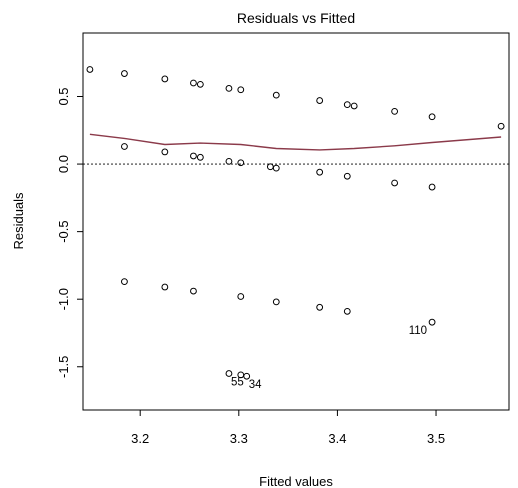 The image size is (518, 488). I want to click on x-axis: 3.2 3.3 3.4 3.5, so click(288, 428).